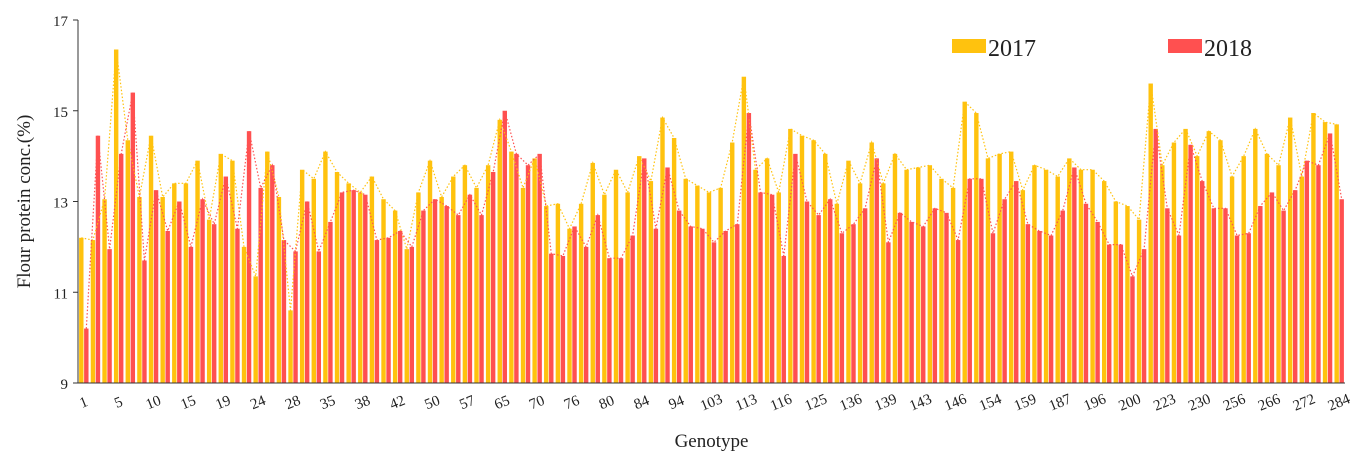 This screenshot has height=453, width=1354. Describe the element at coordinates (1228, 49) in the screenshot. I see `legend-label: 2018` at that location.